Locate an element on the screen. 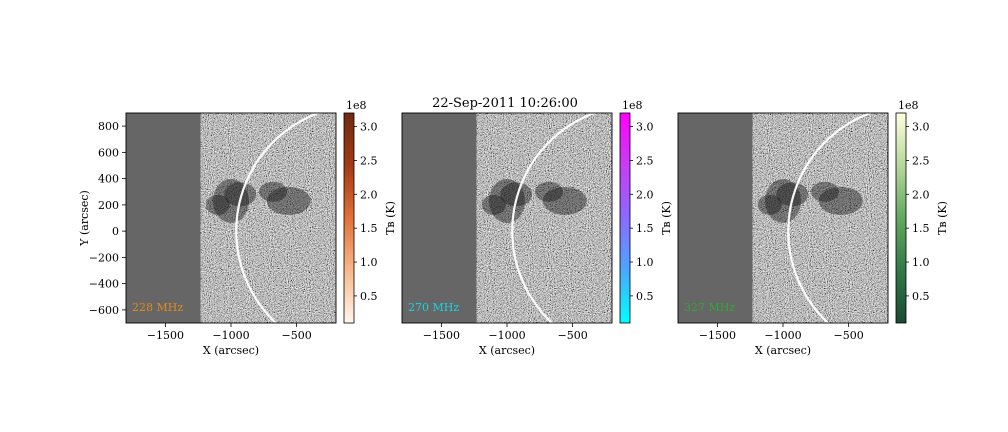 The image size is (1008, 432). y-tick-label: 400 is located at coordinates (108, 179).